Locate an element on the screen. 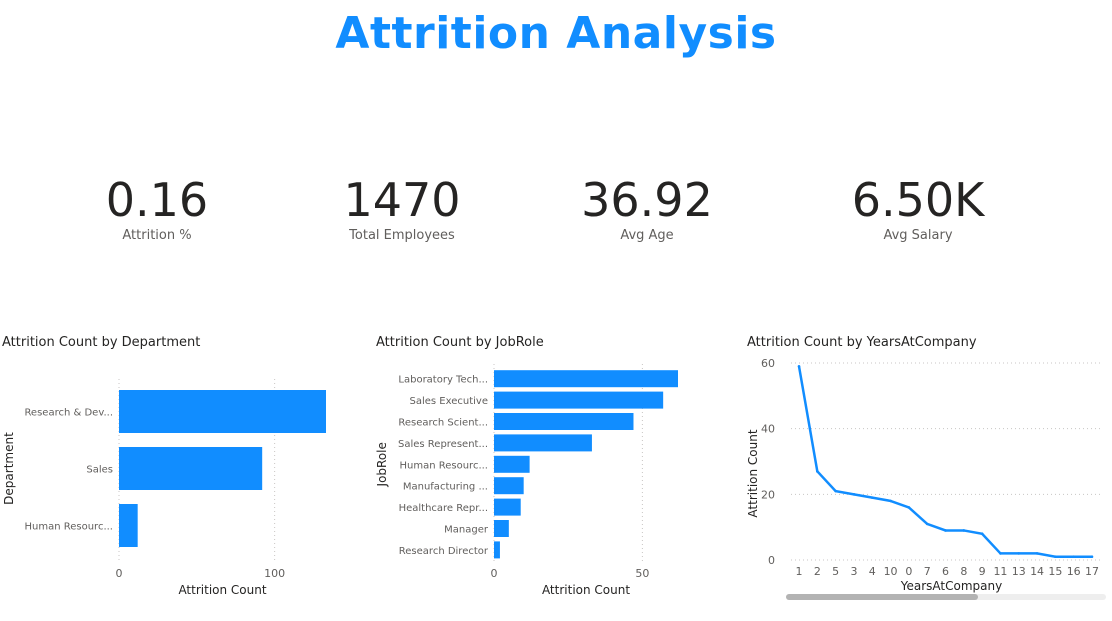 The height and width of the screenshot is (621, 1112). kpi-card-avg-salary: 6.50K Avg Salary is located at coordinates (918, 207).